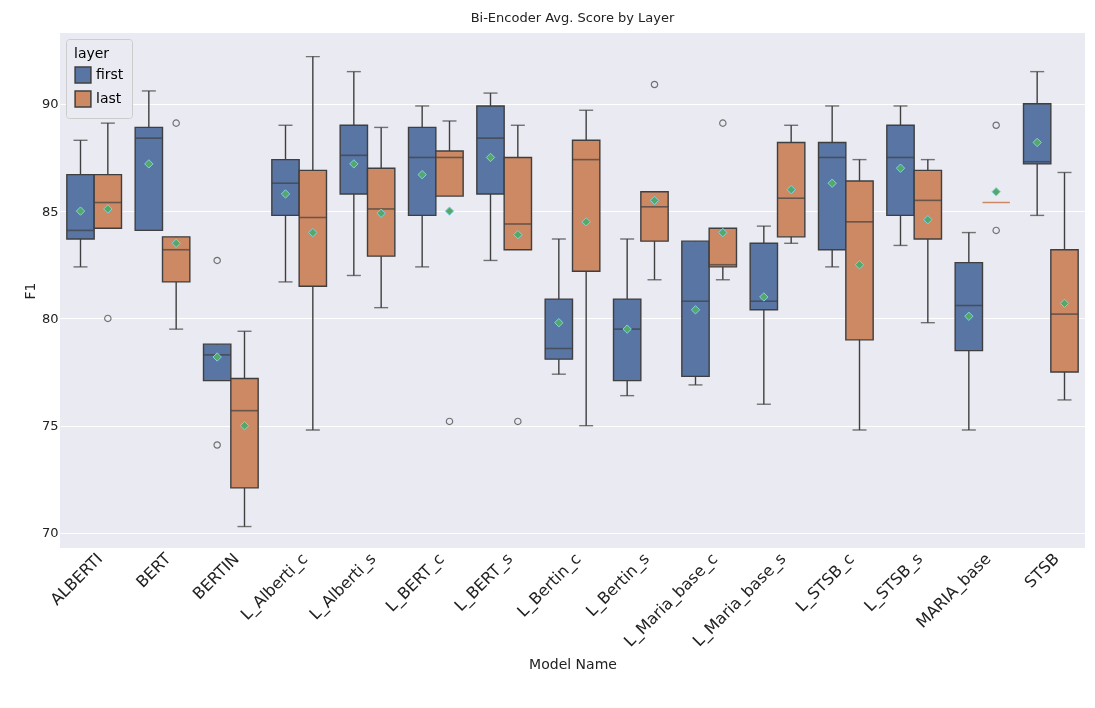 This screenshot has height=708, width=1095. What do you see at coordinates (50, 533) in the screenshot?
I see `y-tick-label: 70` at bounding box center [50, 533].